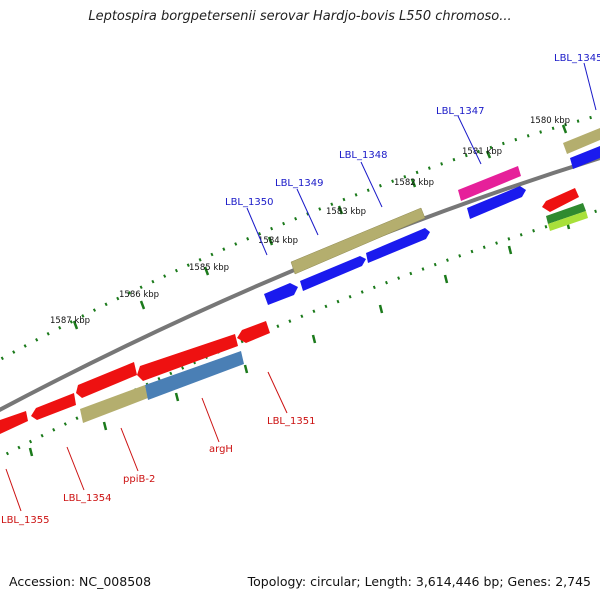 The width and height of the screenshot is (600, 600). What do you see at coordinates (568, 221) in the screenshot?
I see `feature-lime` at bounding box center [568, 221].